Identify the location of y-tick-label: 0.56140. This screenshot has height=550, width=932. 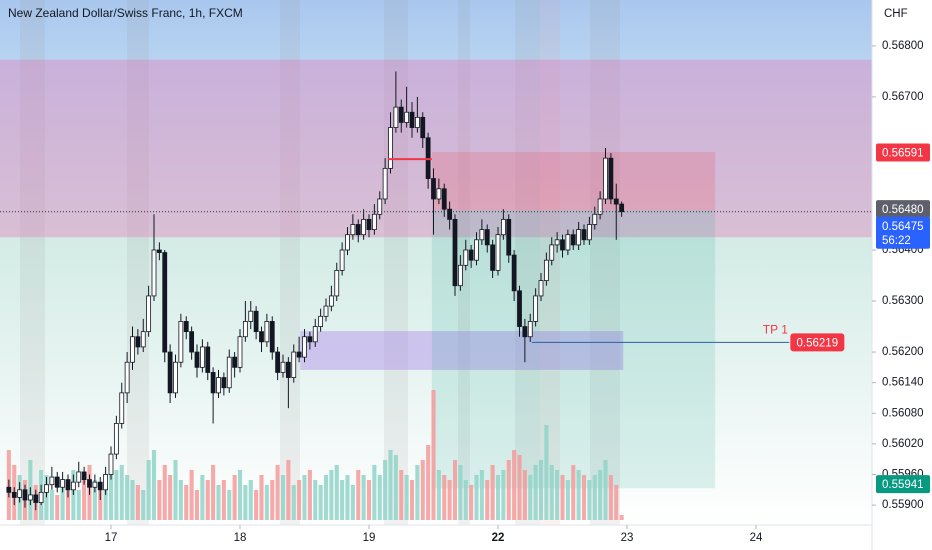
(903, 383).